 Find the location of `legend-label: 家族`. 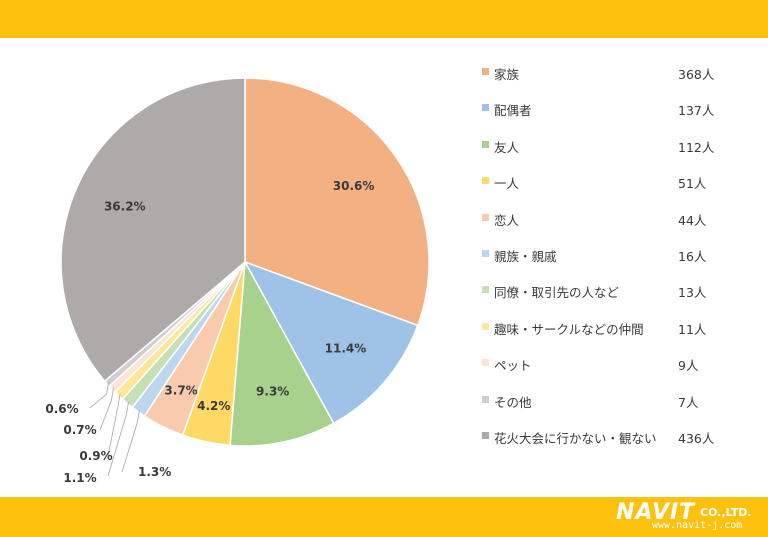

legend-label: 家族 is located at coordinates (507, 74).